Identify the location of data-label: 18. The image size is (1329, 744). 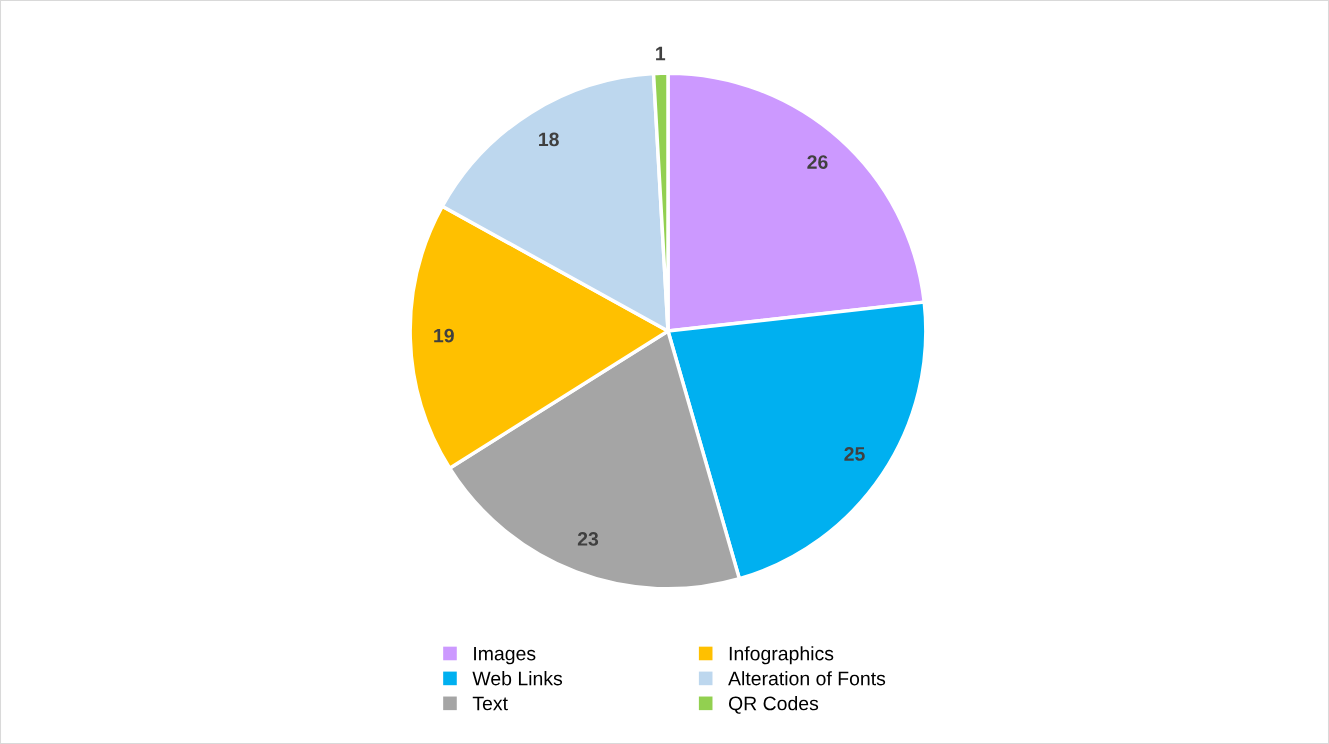
(549, 139).